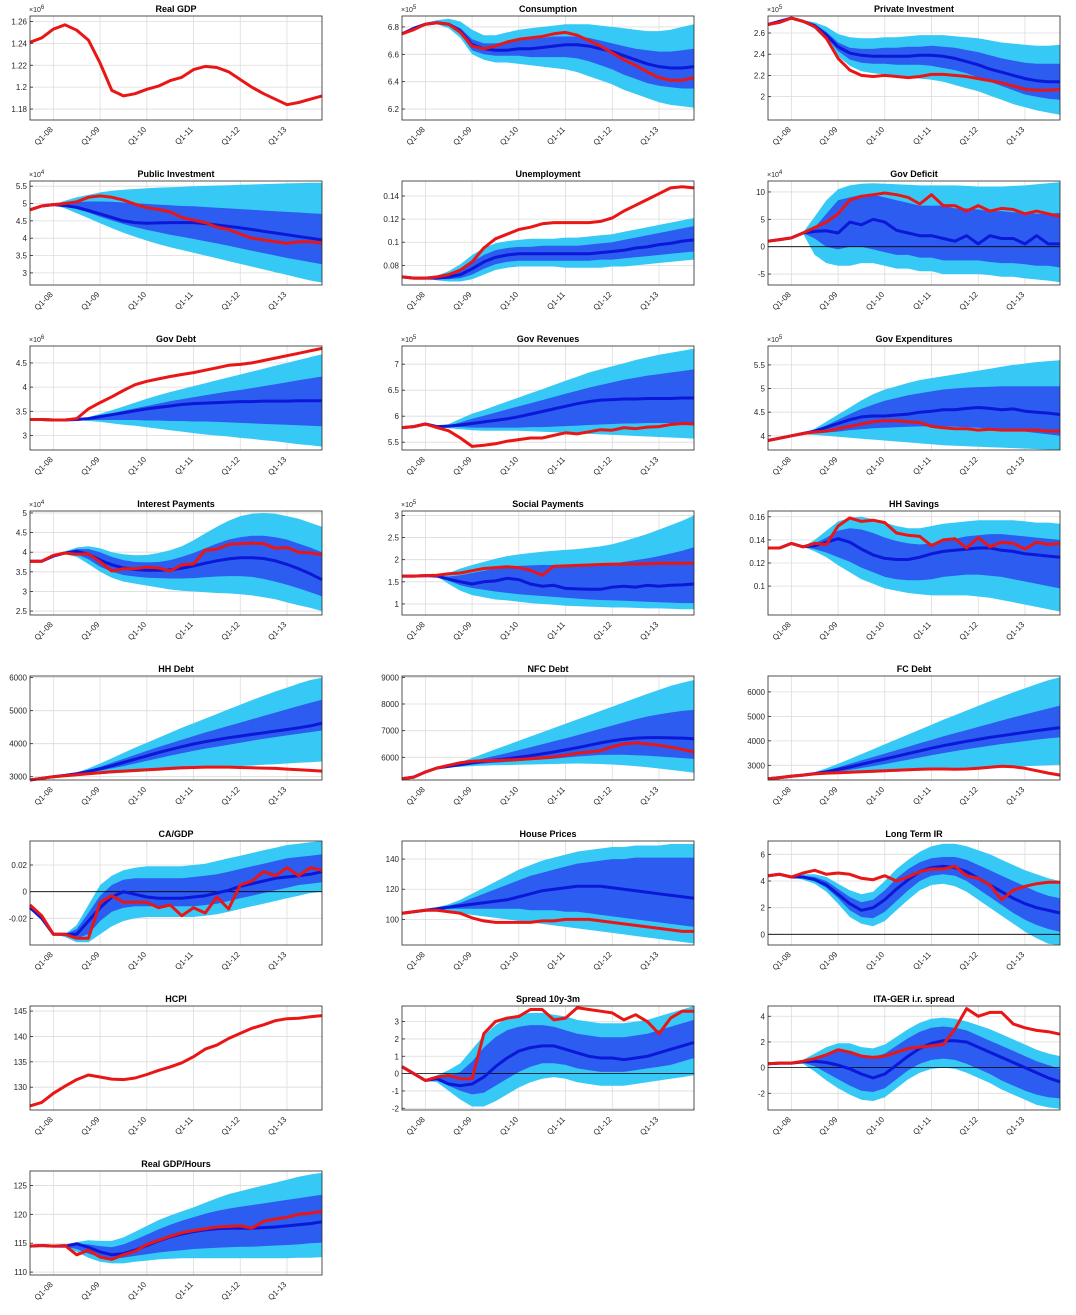 The height and width of the screenshot is (1315, 1076). I want to click on y-tick-label: 6.4, so click(394, 82).